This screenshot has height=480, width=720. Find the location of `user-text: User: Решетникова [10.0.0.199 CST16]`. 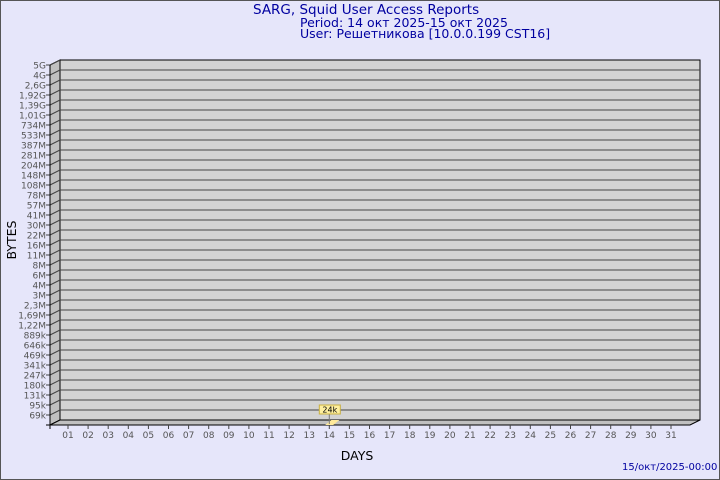

user-text: User: Решетникова [10.0.0.199 CST16] is located at coordinates (425, 33).